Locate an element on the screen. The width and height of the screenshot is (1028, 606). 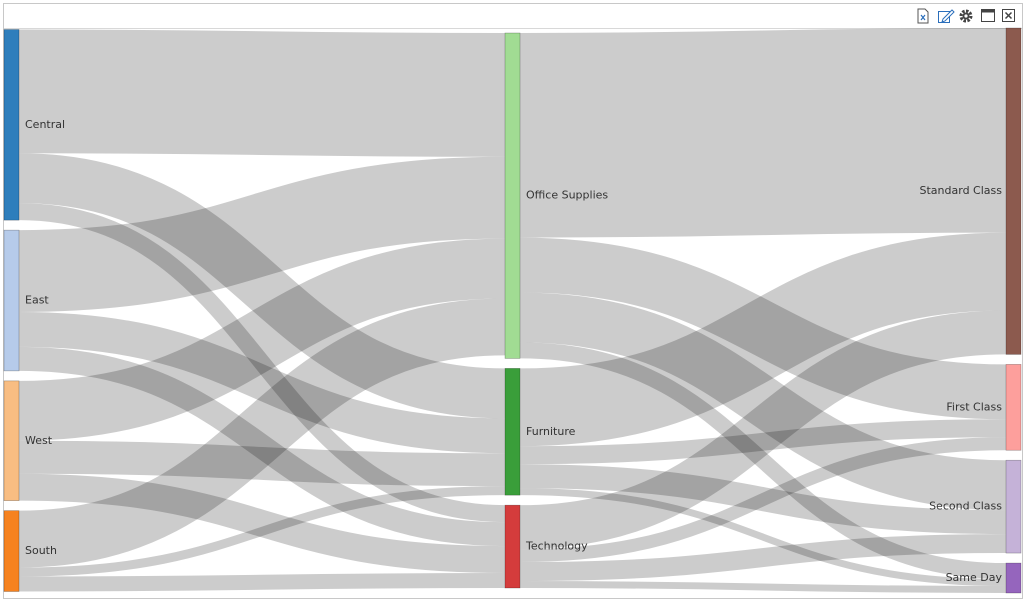
node-label: Standard Class is located at coordinates (961, 190).